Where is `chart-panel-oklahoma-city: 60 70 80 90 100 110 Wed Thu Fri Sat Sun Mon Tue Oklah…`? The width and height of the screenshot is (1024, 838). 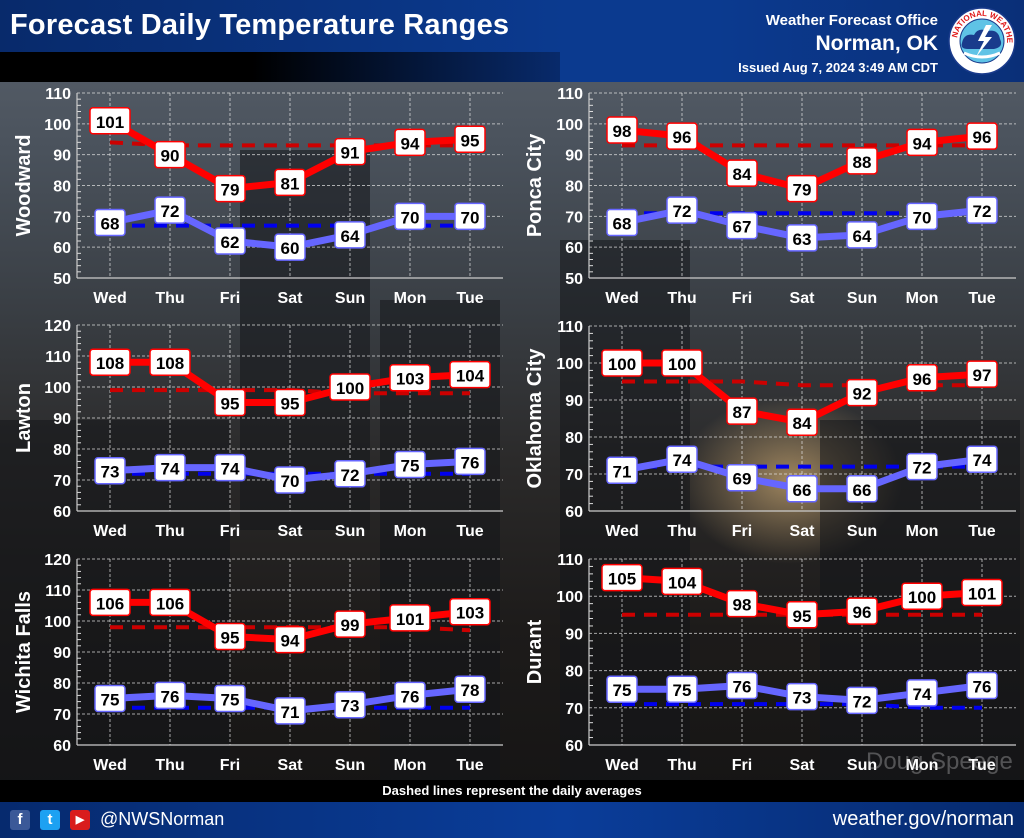
chart-panel-oklahoma-city: 60 70 80 90 100 110 Wed Thu Fri Sat Sun Mon Tue Oklah… is located at coordinates (770, 429).